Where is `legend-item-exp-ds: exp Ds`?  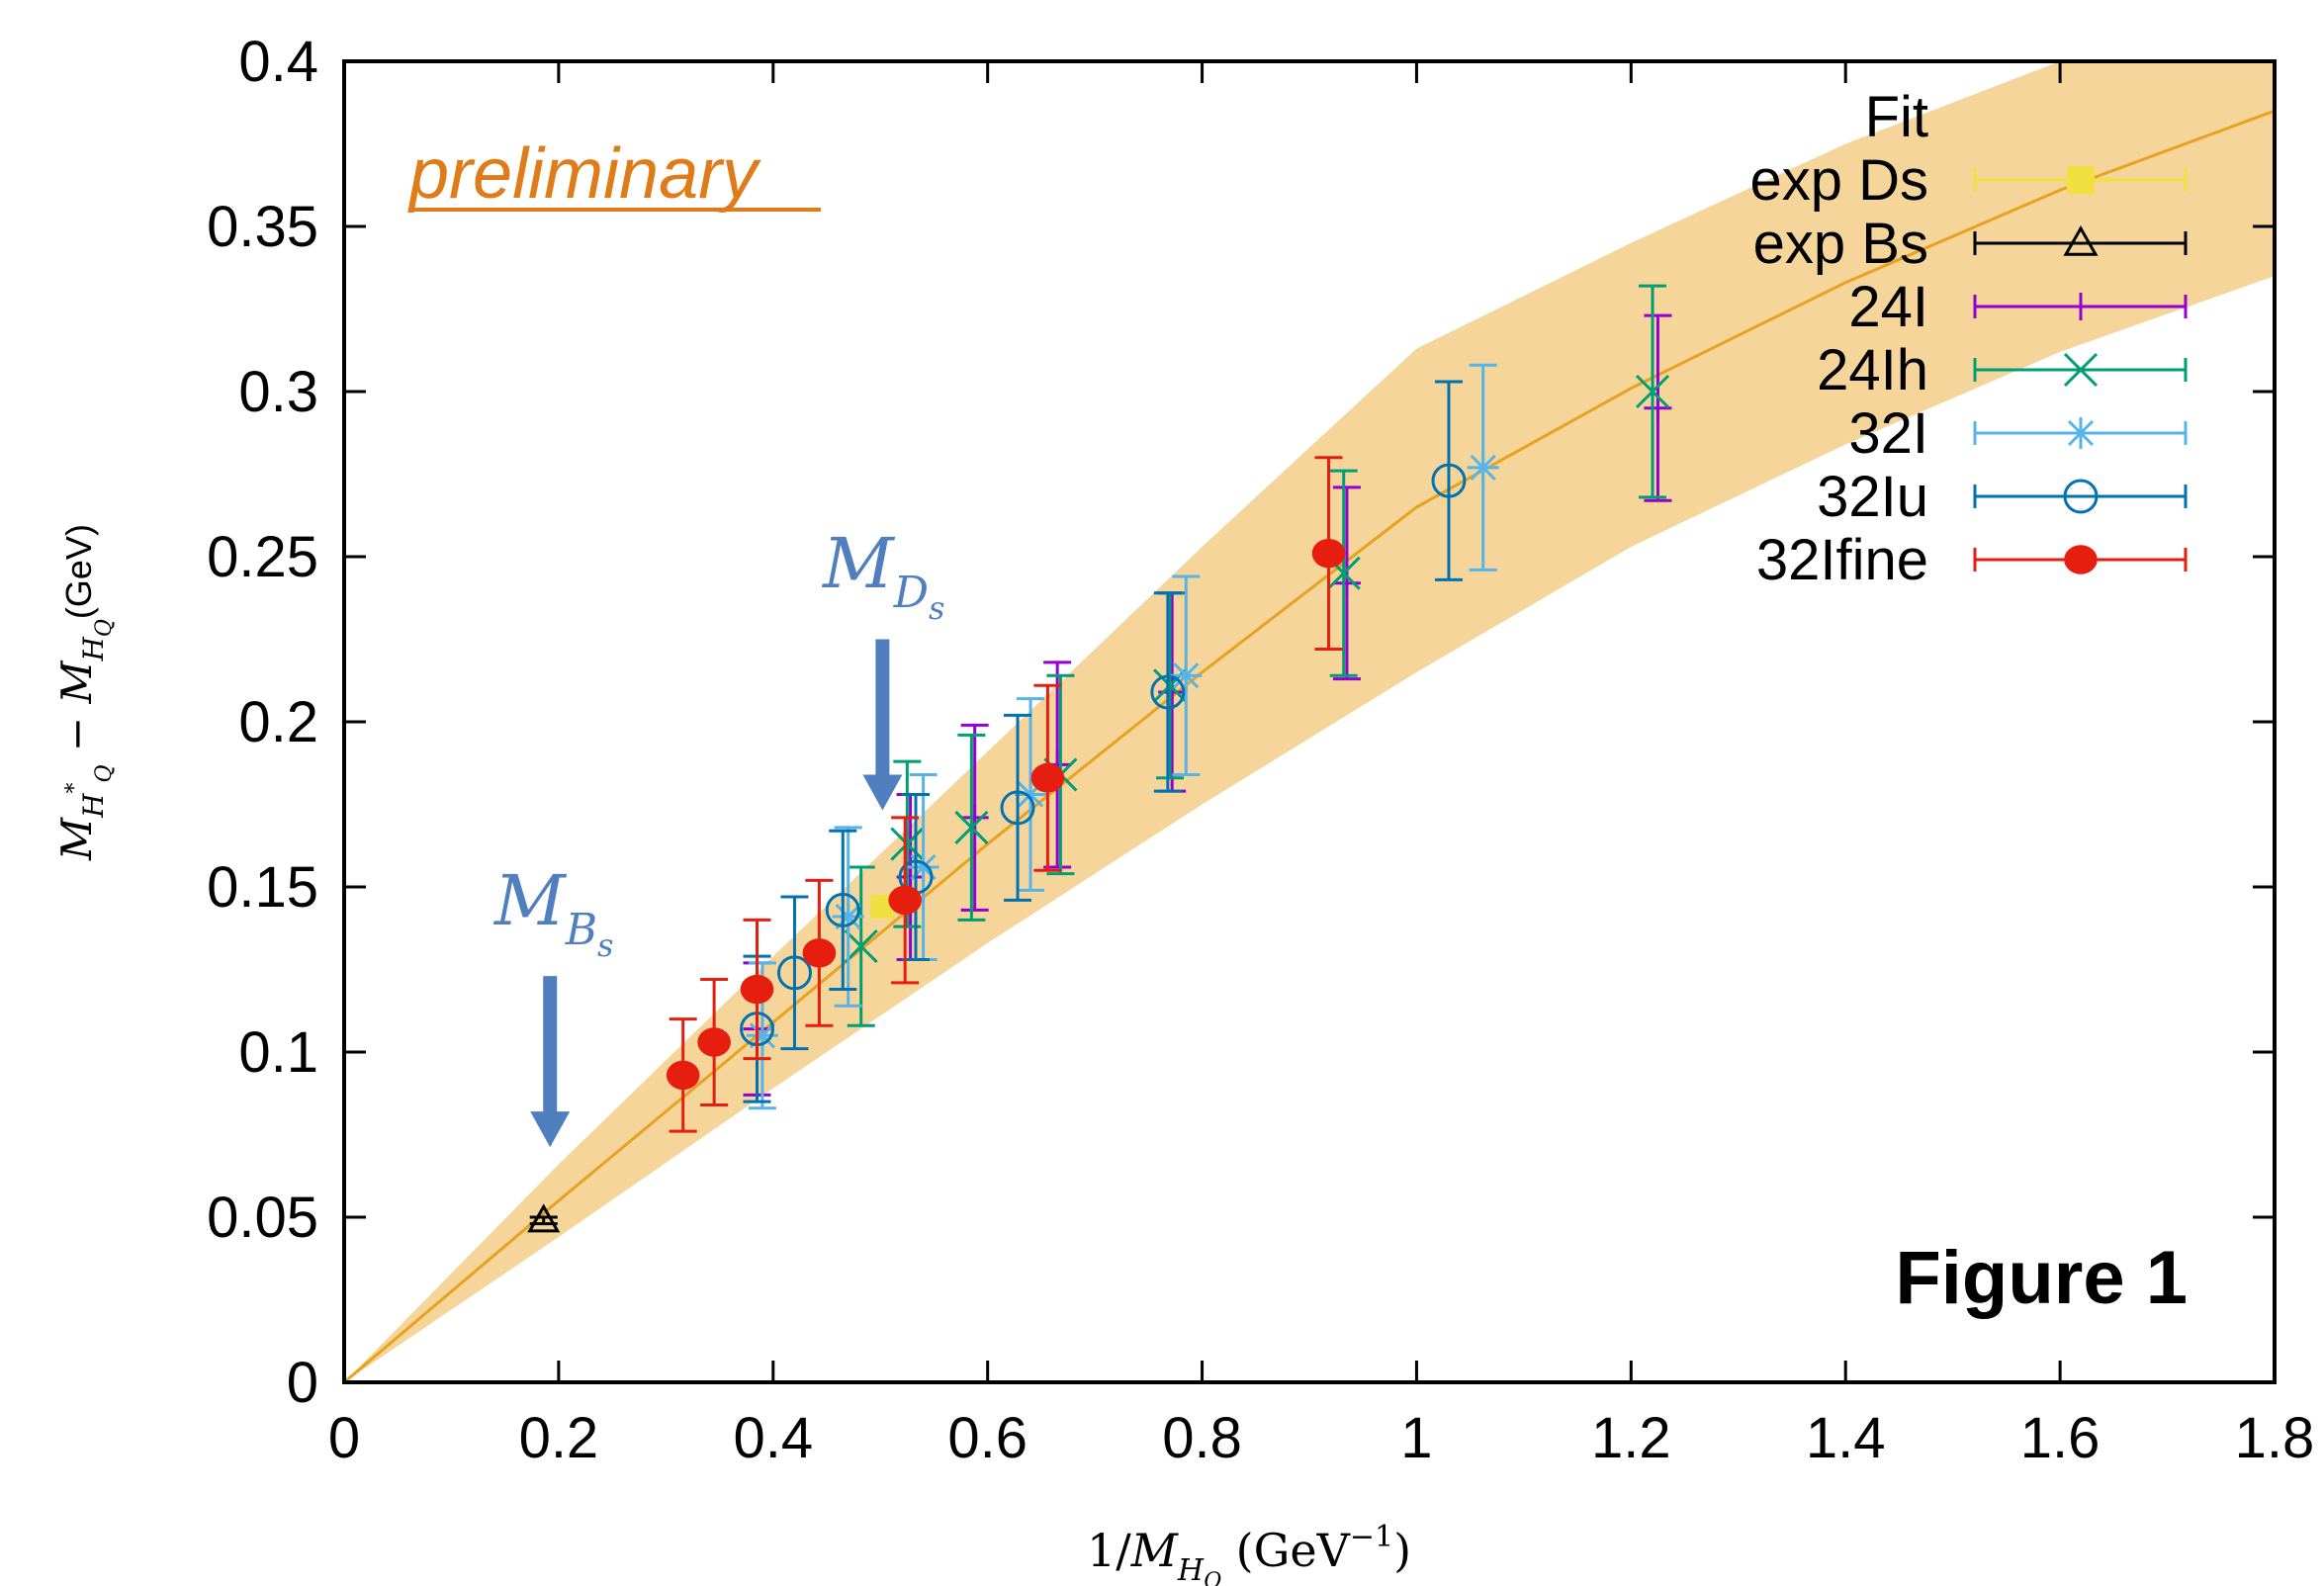
legend-item-exp-ds: exp Ds is located at coordinates (1969, 181).